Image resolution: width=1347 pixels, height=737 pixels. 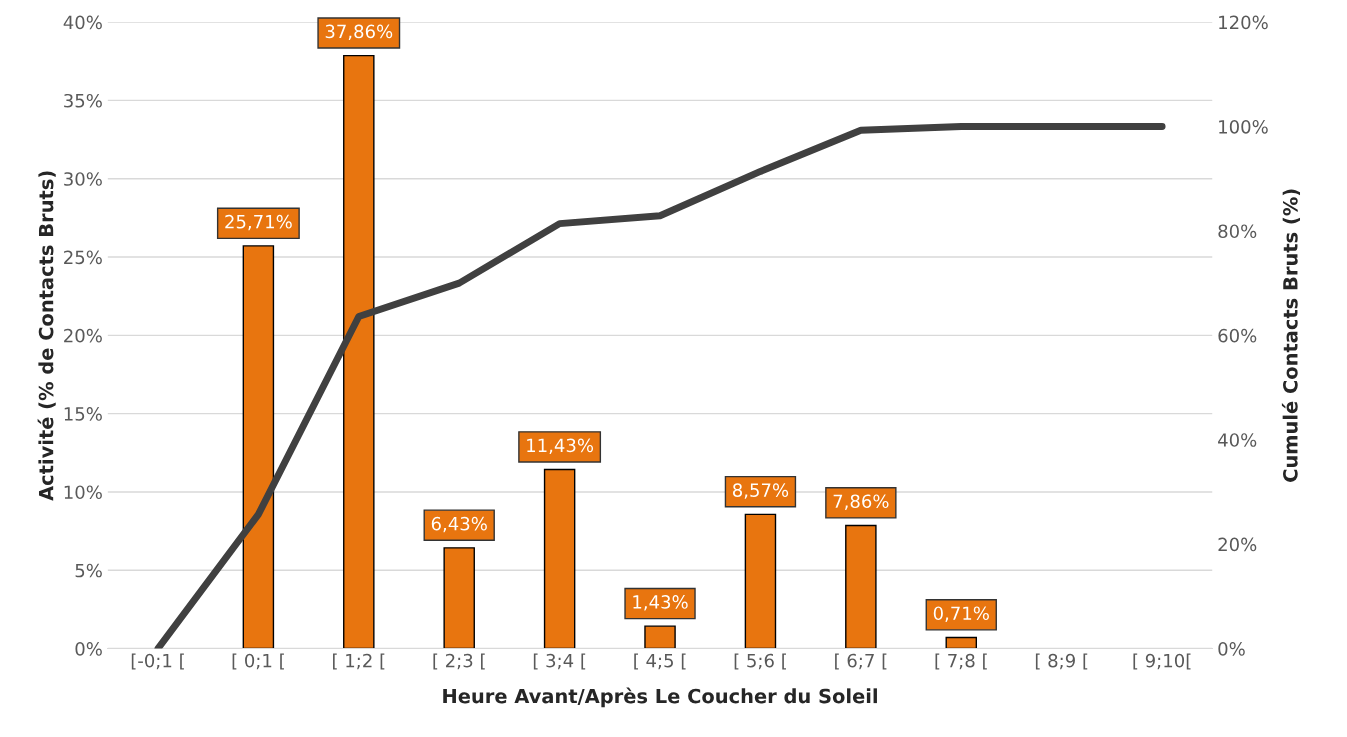 What do you see at coordinates (459, 524) in the screenshot?
I see `data-label: 6,43%` at bounding box center [459, 524].